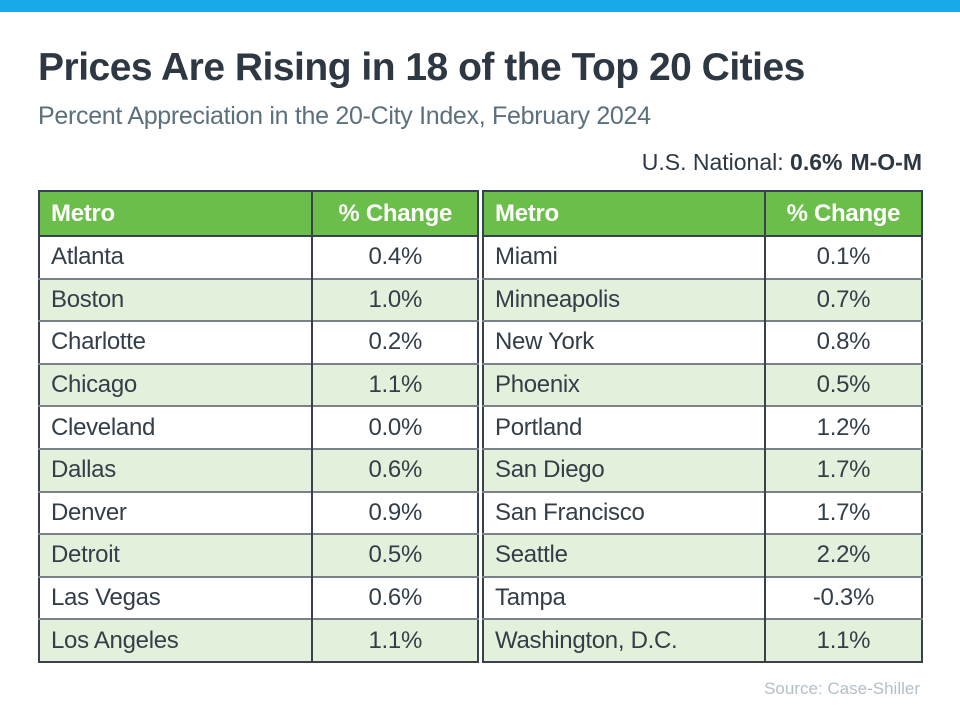 This screenshot has width=960, height=720. Describe the element at coordinates (842, 597) in the screenshot. I see `change-cell: -0.3%` at that location.